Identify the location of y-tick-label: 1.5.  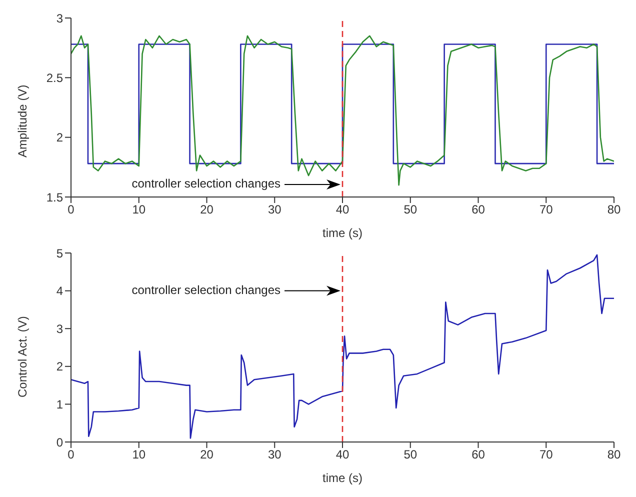
(55, 197).